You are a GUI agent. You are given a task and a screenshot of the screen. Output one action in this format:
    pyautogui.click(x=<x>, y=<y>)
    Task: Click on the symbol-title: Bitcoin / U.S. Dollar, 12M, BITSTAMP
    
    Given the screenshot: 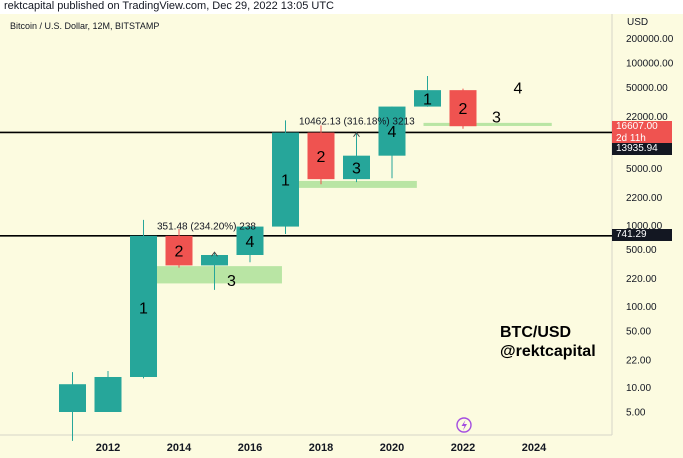 What is the action you would take?
    pyautogui.click(x=85, y=26)
    